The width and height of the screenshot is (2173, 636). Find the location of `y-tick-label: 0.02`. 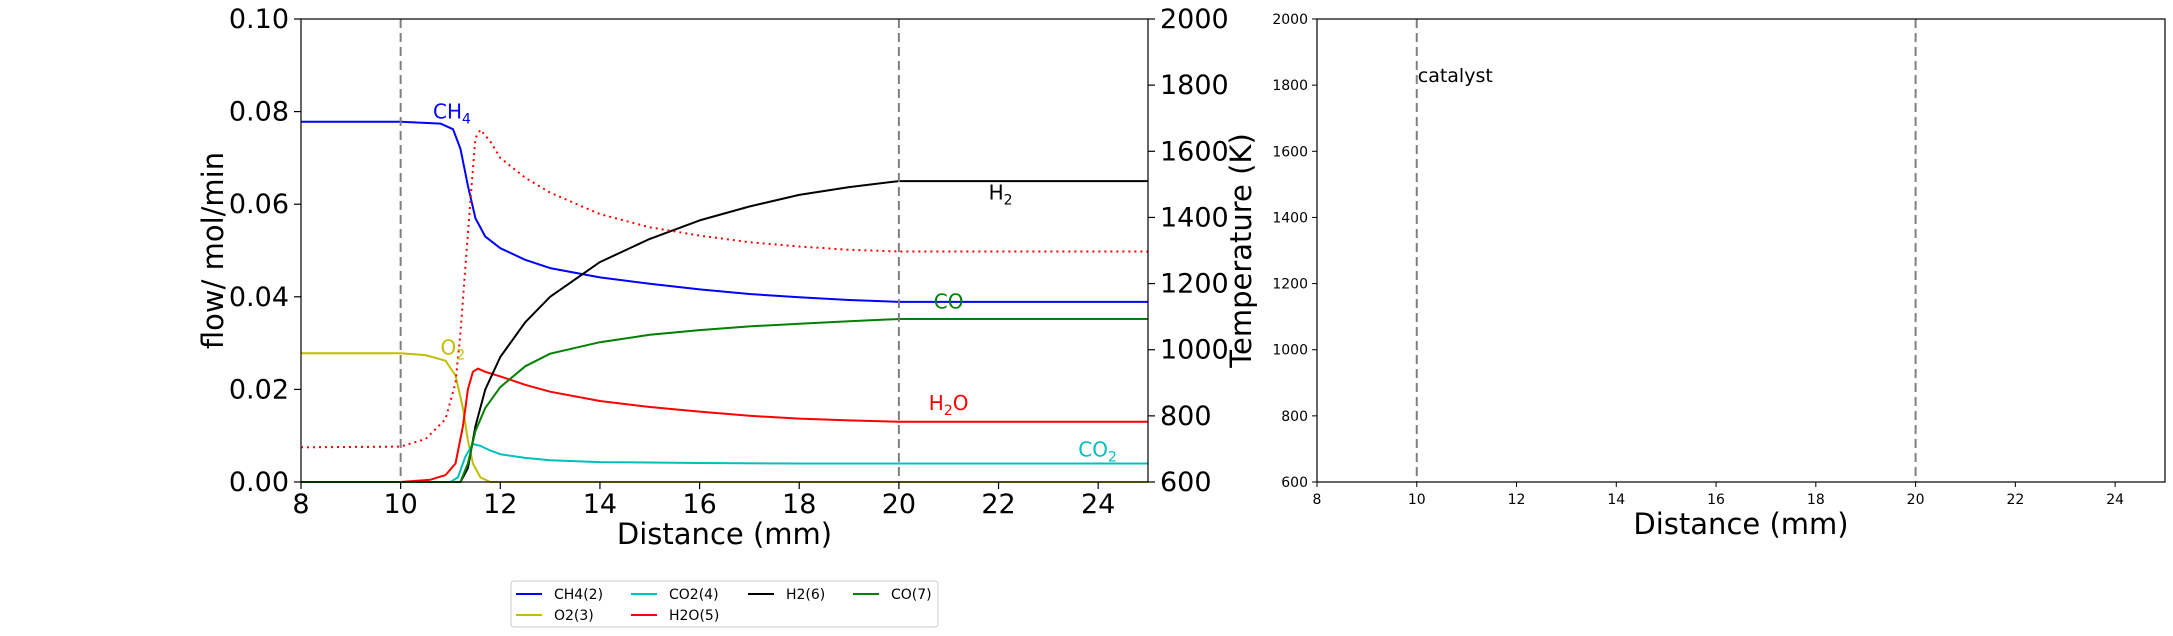

y-tick-label: 0.02 is located at coordinates (259, 389).